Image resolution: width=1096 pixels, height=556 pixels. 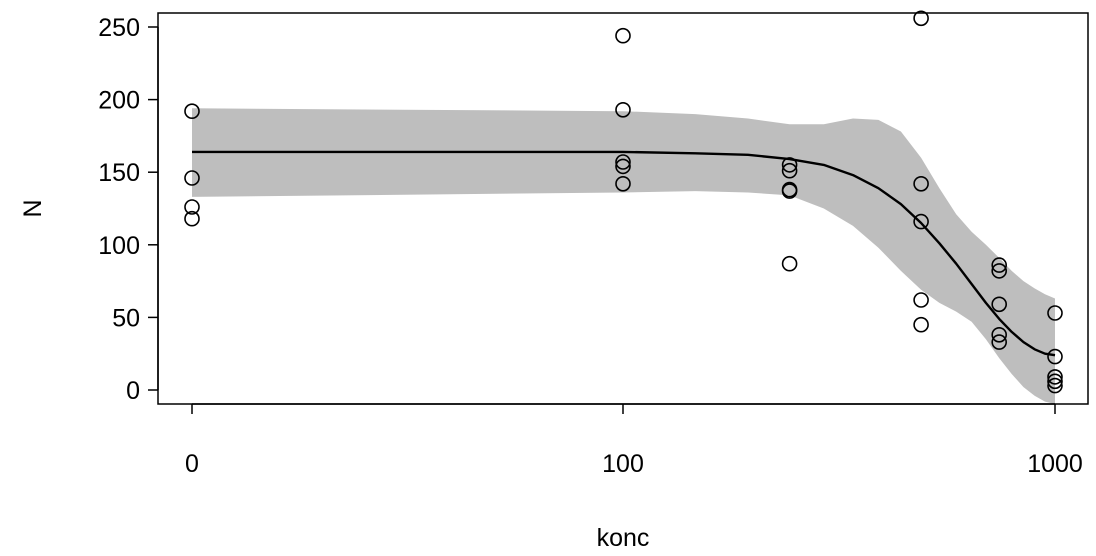 What do you see at coordinates (128, 209) in the screenshot?
I see `y-axis: 0 50 100 150 200 250` at bounding box center [128, 209].